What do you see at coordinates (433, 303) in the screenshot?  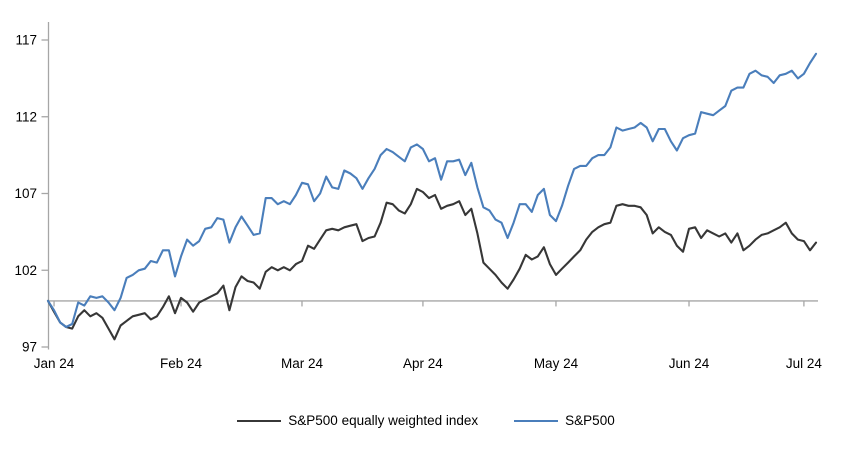 I see `x-axis-baseline` at bounding box center [433, 303].